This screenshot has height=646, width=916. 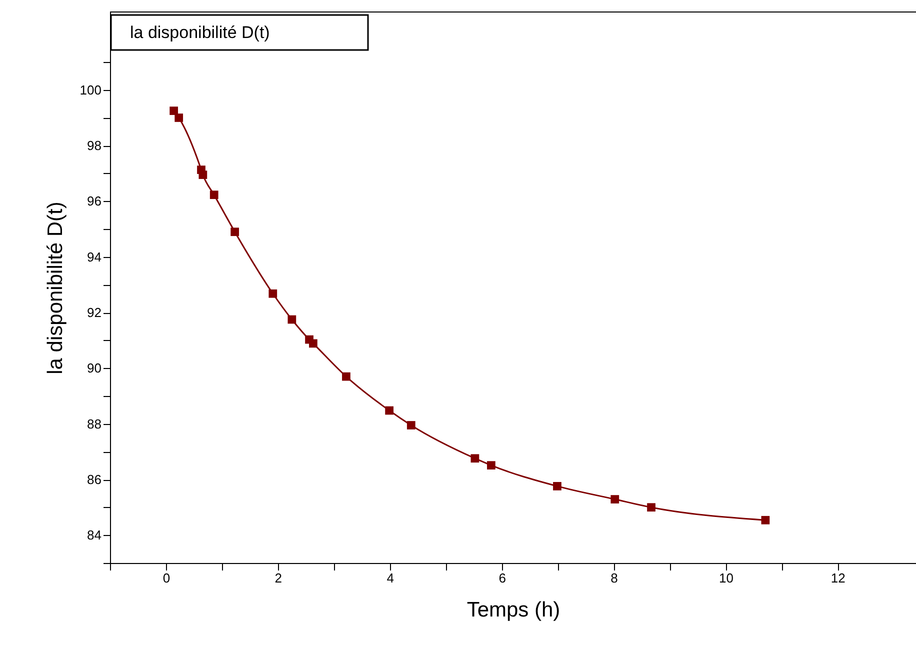 What do you see at coordinates (94, 256) in the screenshot?
I see `y-tick-label: 94` at bounding box center [94, 256].